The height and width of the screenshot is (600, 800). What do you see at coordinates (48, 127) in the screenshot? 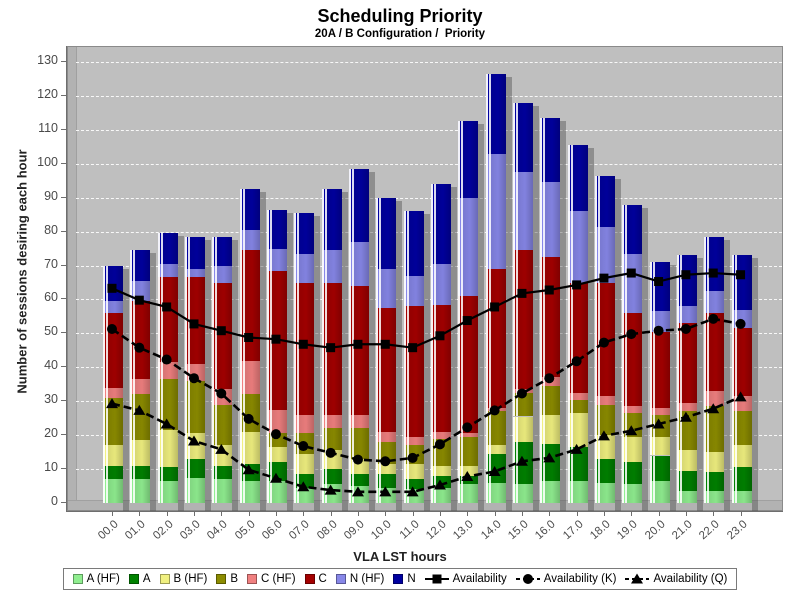
I see `y-tick-label-110: 110` at bounding box center [48, 127].